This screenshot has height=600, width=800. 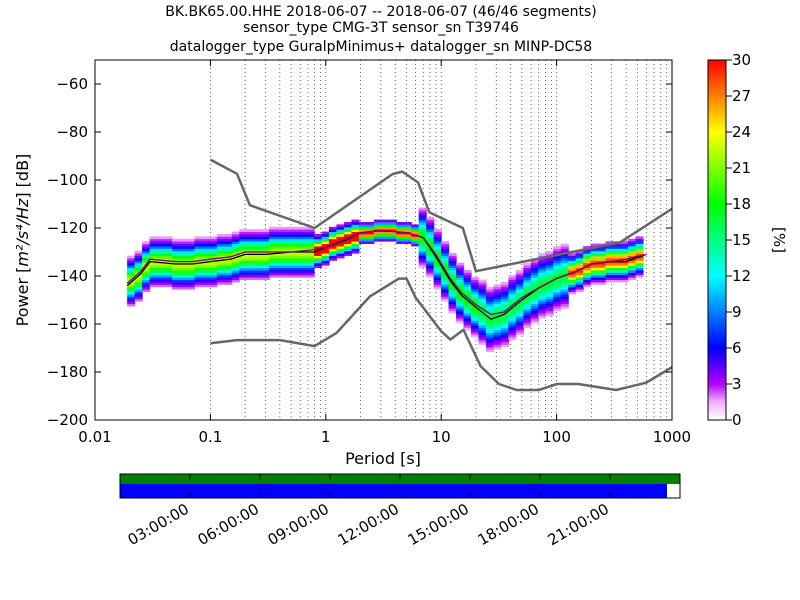 I want to click on y-tick-label: −160, so click(x=67, y=324).